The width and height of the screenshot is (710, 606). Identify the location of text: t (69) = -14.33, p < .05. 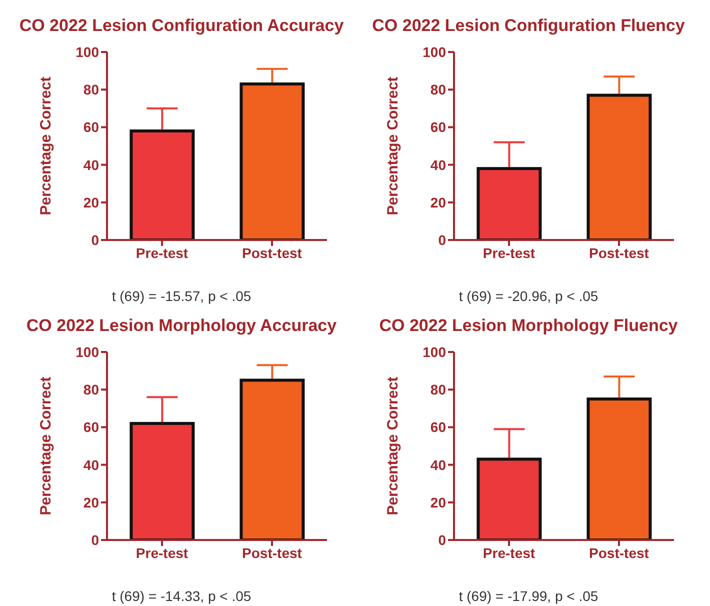
(182, 596).